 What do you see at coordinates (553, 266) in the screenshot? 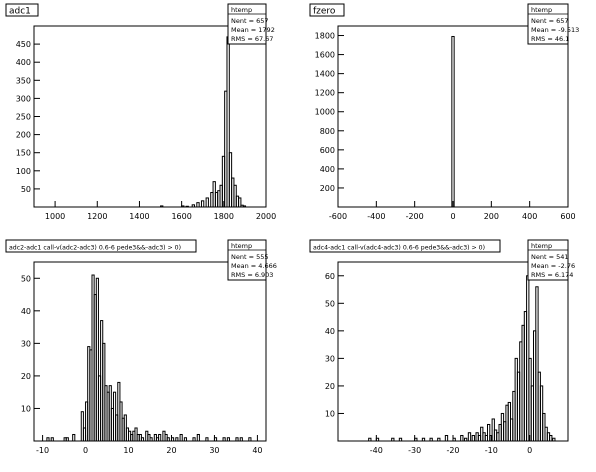
I see `stats-mean: Mean = -2.76` at bounding box center [553, 266].